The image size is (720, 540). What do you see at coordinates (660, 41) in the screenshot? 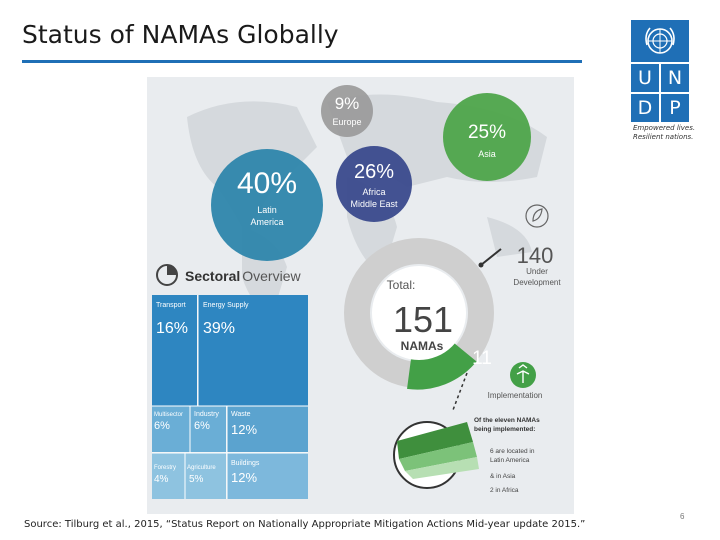
I see `un-emblem-icon` at bounding box center [660, 41].